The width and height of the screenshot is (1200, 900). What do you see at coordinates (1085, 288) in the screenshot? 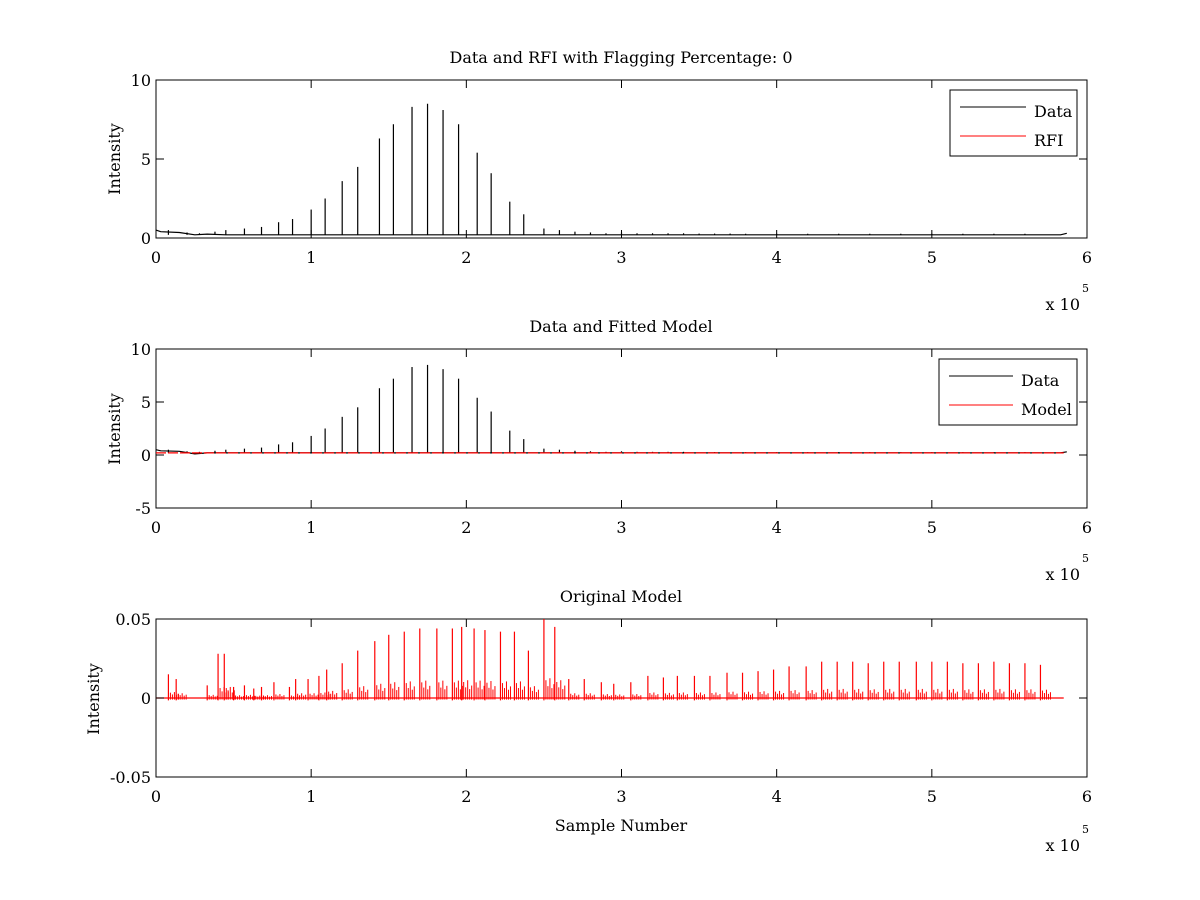
I see `subplot-1-x-multiplier-exponent: 5` at bounding box center [1085, 288].